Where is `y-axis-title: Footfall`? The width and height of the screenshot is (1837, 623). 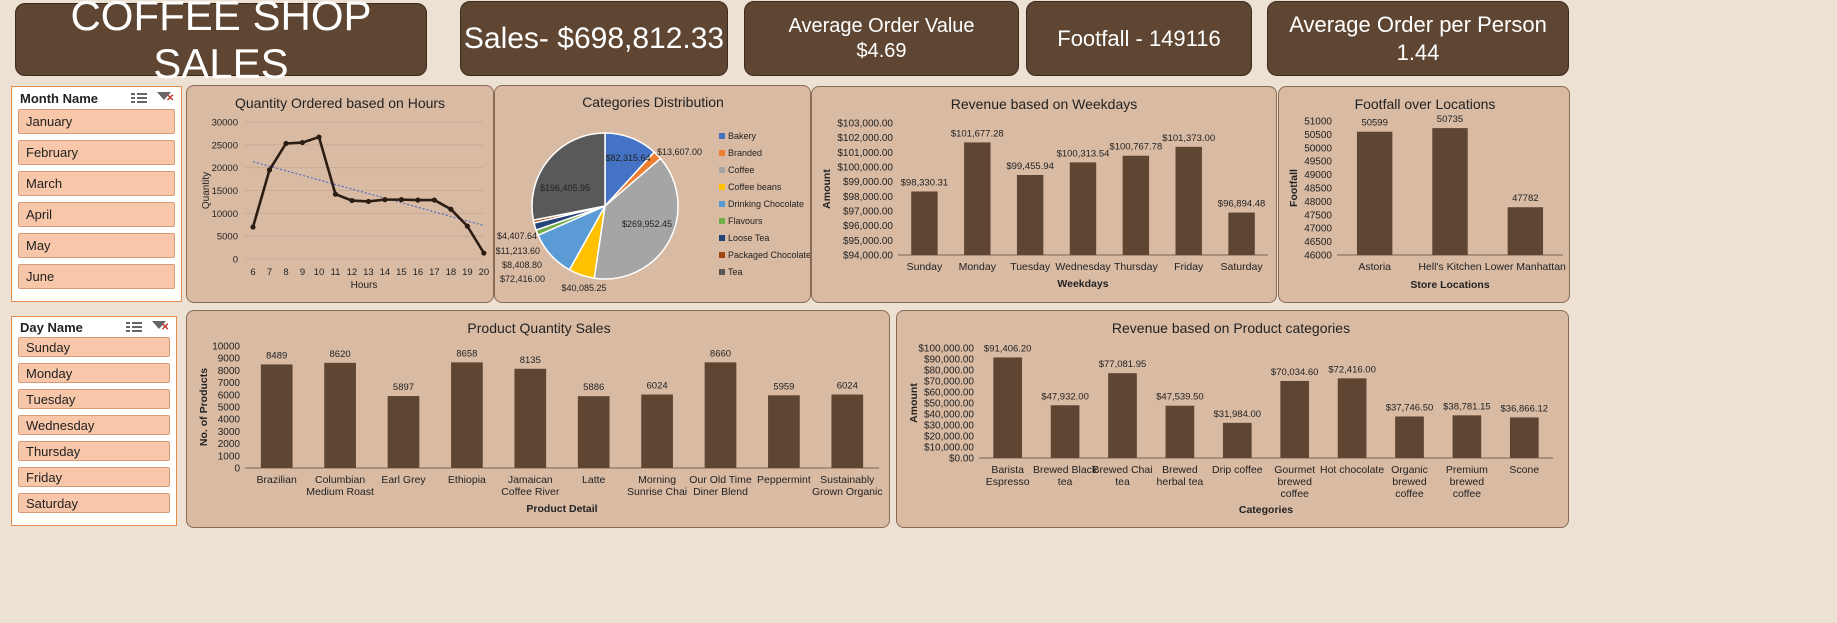
y-axis-title: Footfall is located at coordinates (1294, 188).